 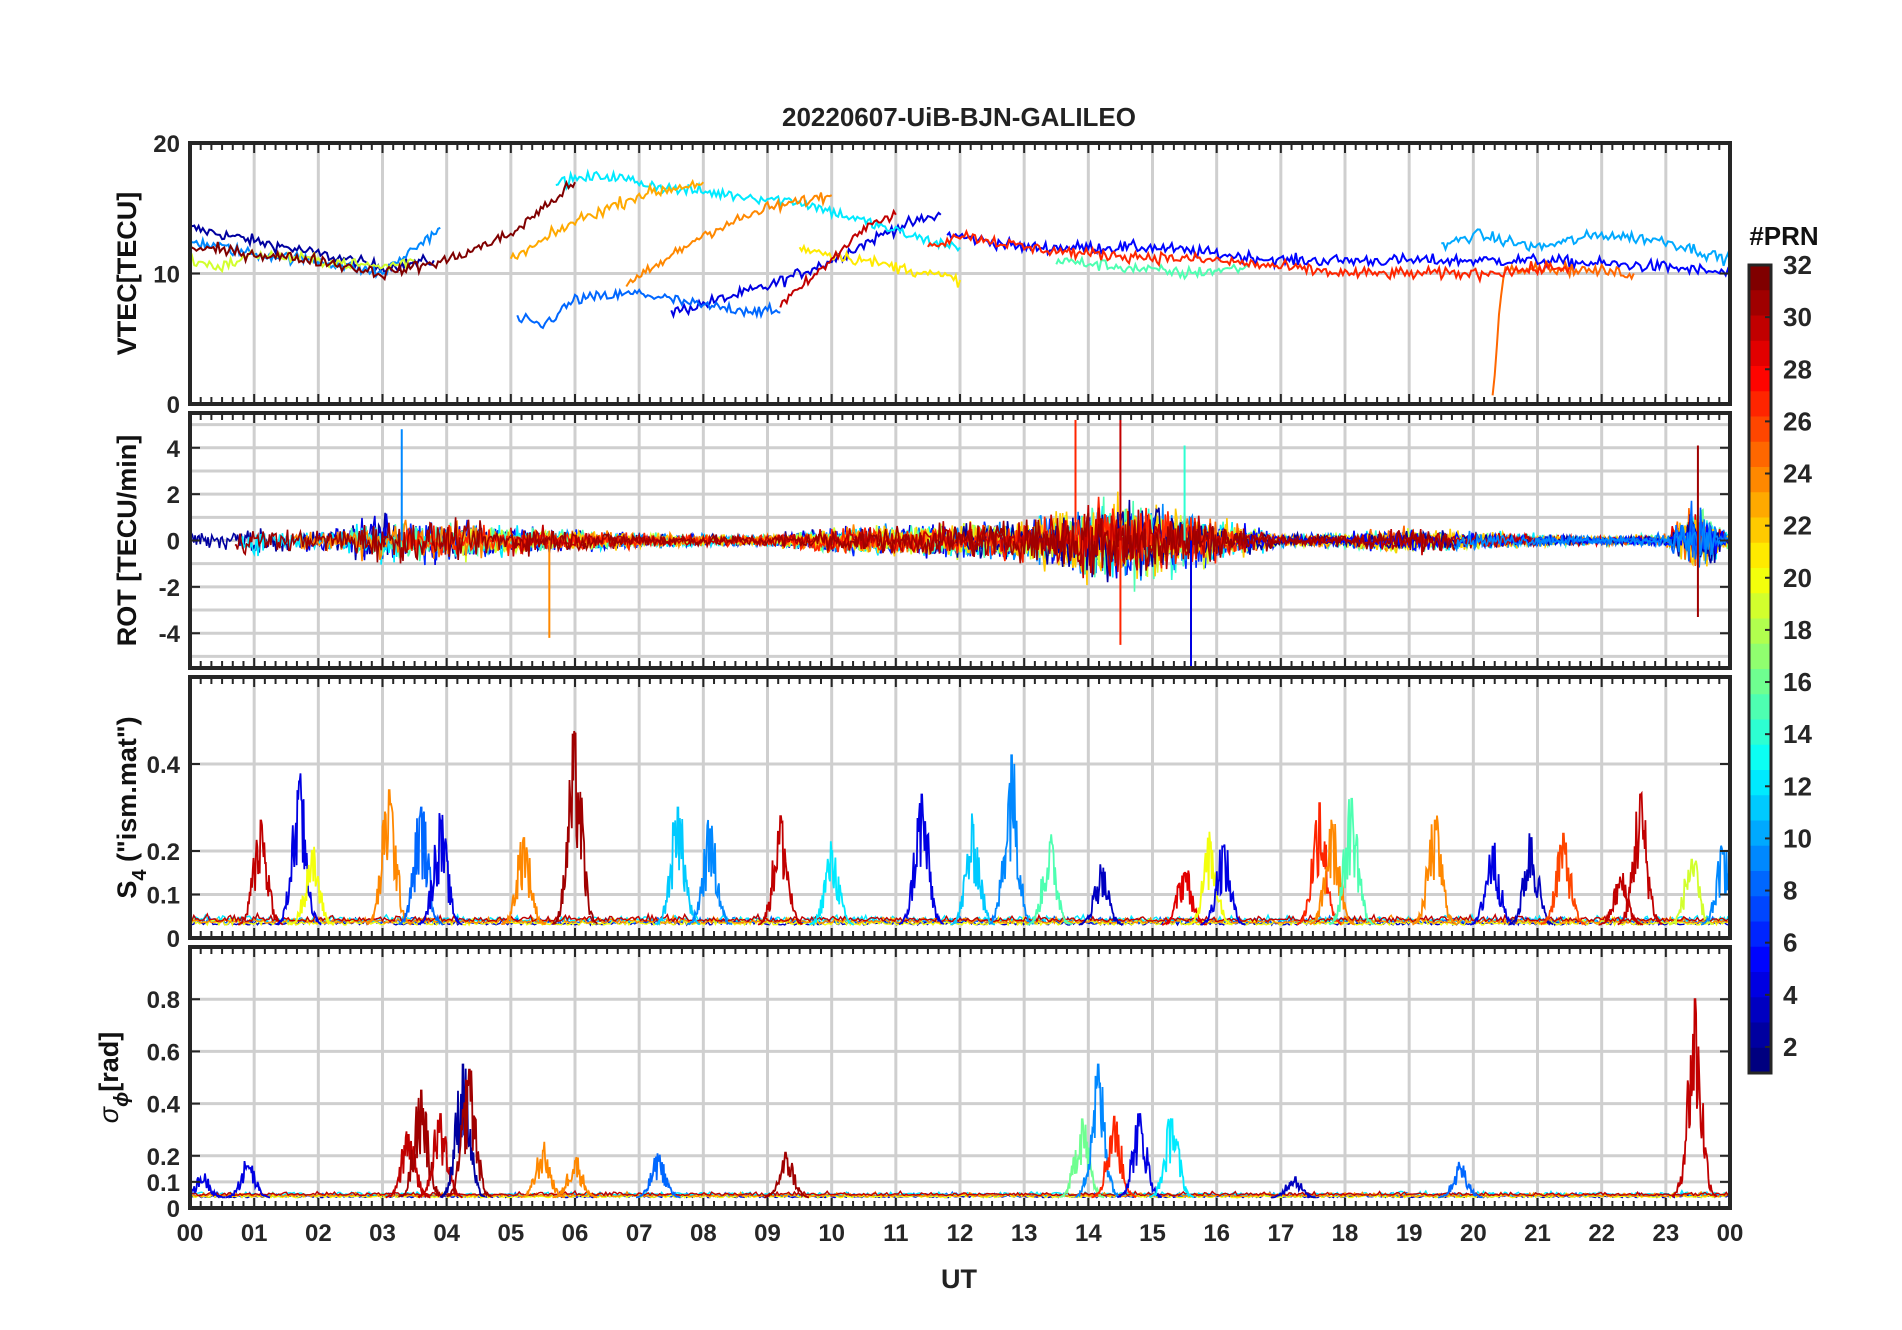 What do you see at coordinates (1790, 1047) in the screenshot?
I see `colorbar-tick-label: 2` at bounding box center [1790, 1047].